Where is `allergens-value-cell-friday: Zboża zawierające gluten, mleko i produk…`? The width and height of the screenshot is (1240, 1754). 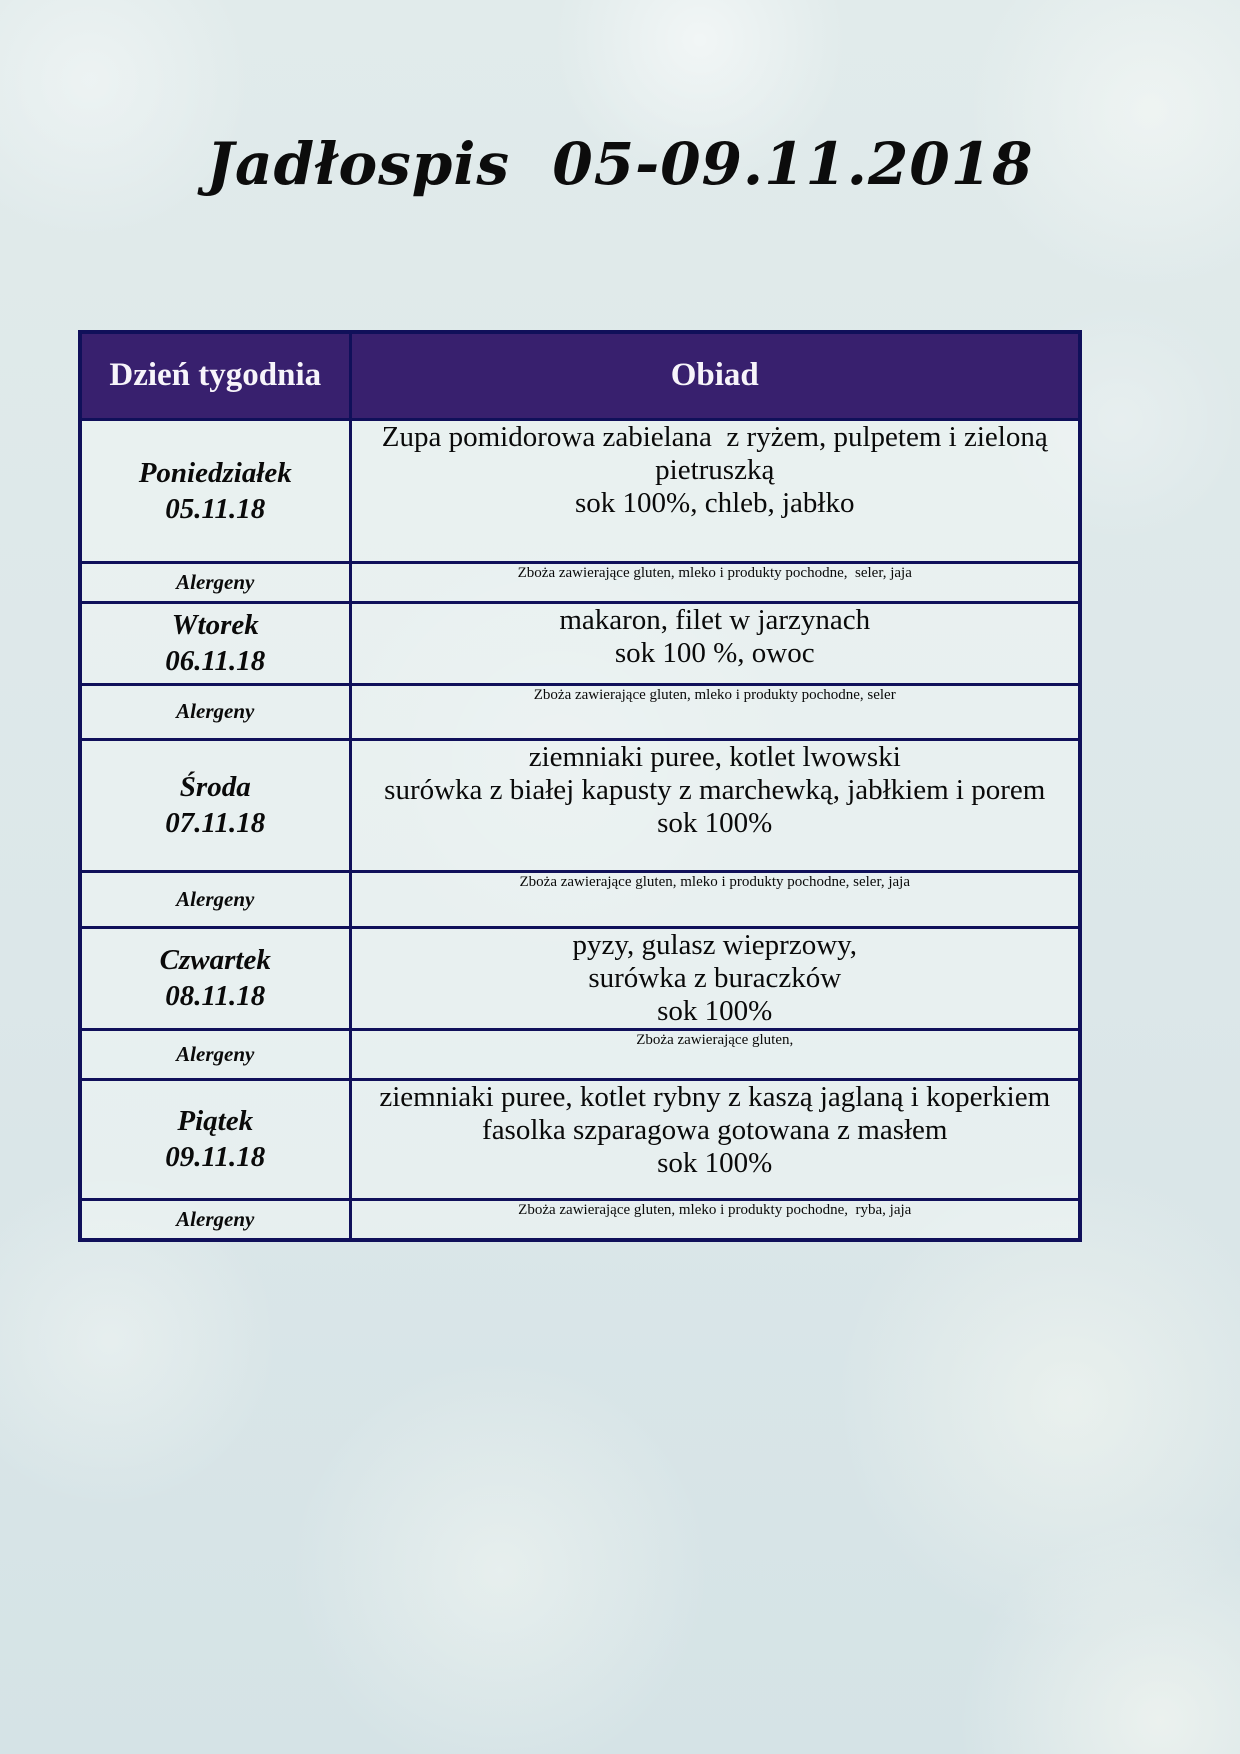 allergens-value-cell-friday: Zboża zawierające gluten, mleko i produk… is located at coordinates (715, 1219).